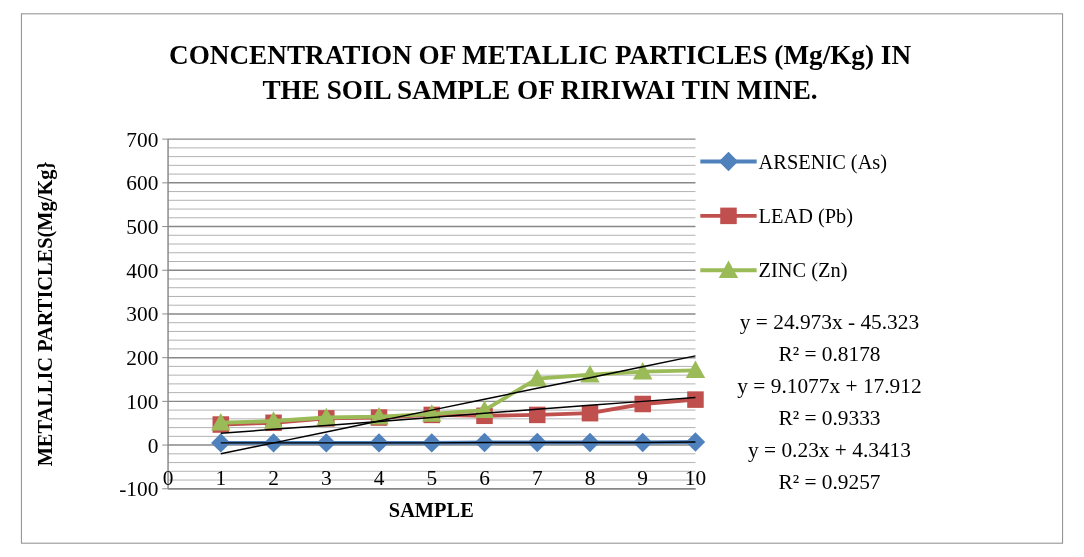 This screenshot has width=1084, height=557. I want to click on y-tick-label: 400, so click(142, 270).